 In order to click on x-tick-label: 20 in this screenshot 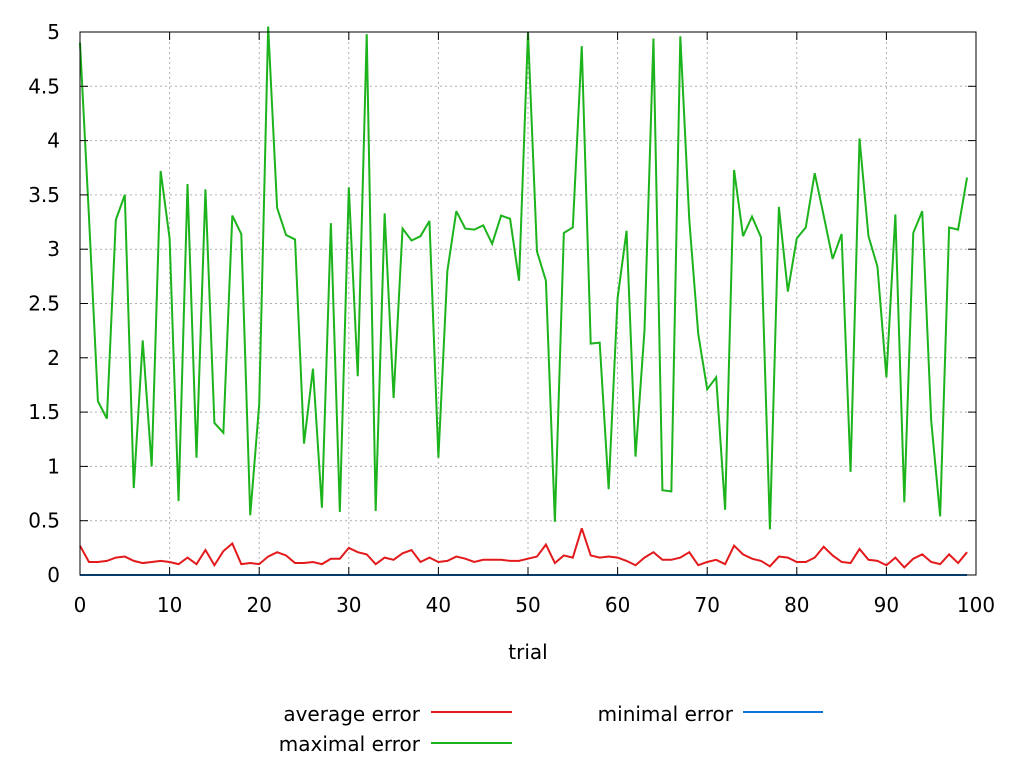, I will do `click(258, 605)`.